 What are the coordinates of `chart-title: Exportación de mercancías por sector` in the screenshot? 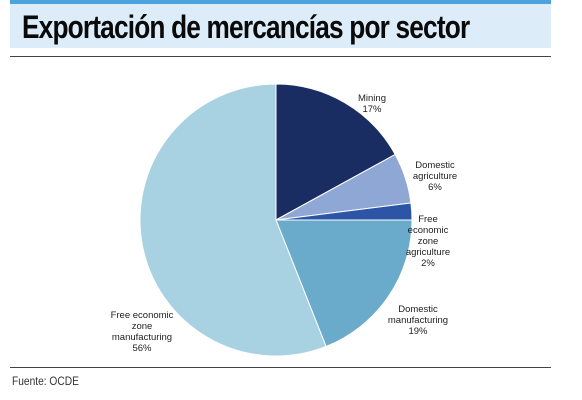 It's located at (246, 27).